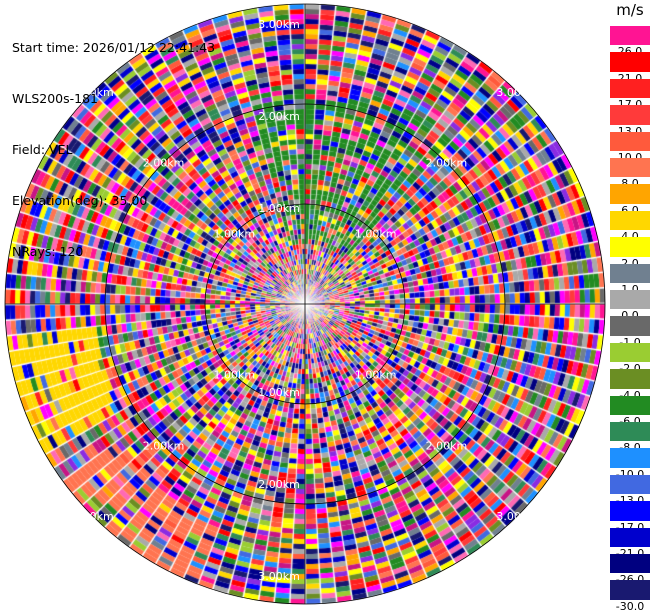 This screenshot has width=650, height=613. Describe the element at coordinates (630, 10) in the screenshot. I see `colorbar-unit: m/s` at that location.